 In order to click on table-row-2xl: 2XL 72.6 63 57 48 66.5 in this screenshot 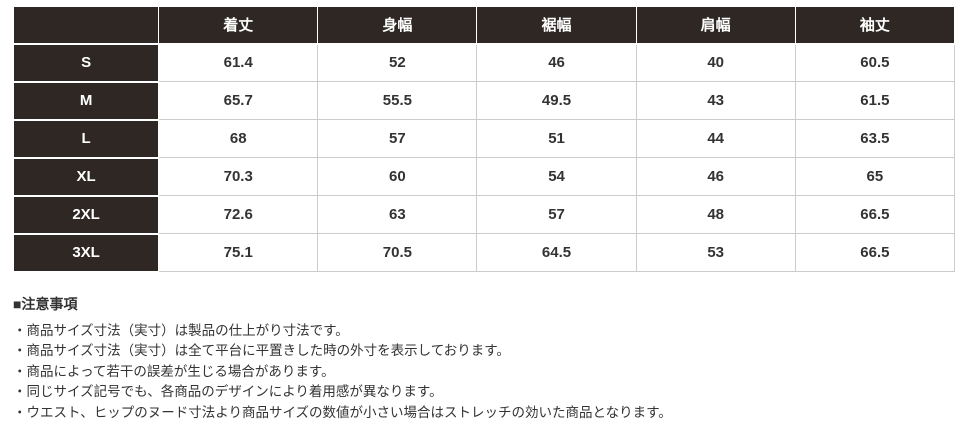, I will do `click(484, 215)`.